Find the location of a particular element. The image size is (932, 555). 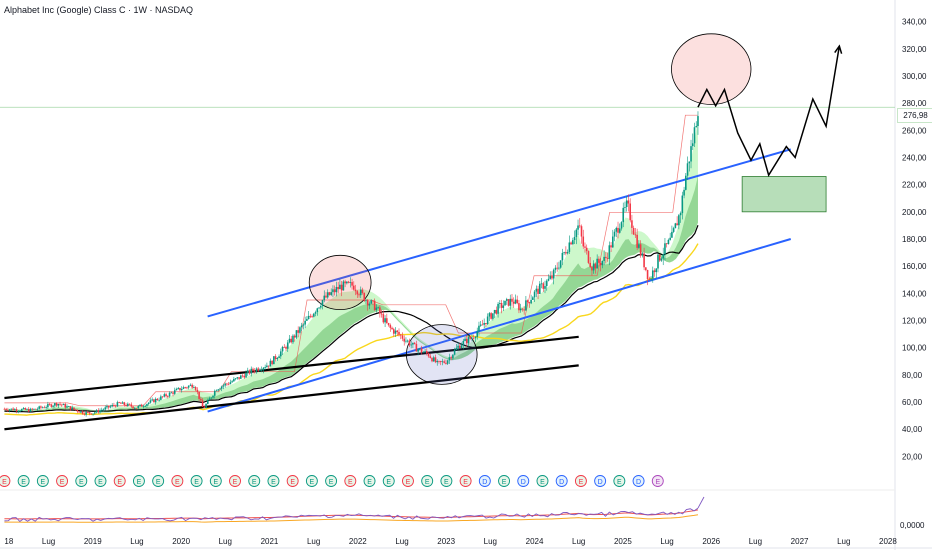

target-zone-box is located at coordinates (784, 194).